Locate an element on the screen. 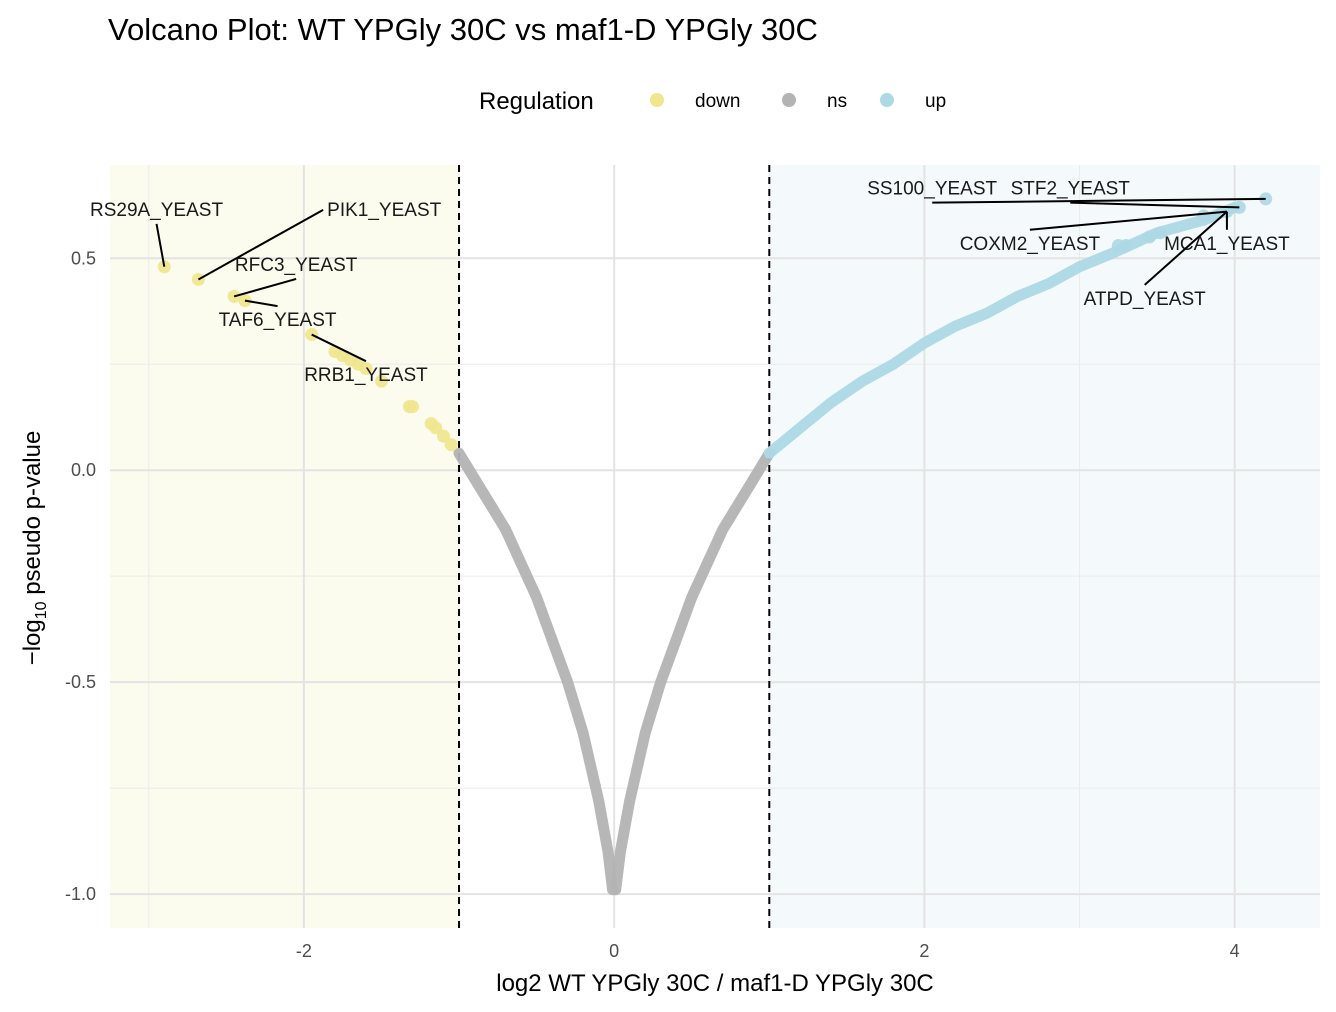 Image resolution: width=1336 pixels, height=1012 pixels. gene-annotation: RFC3_YEAST is located at coordinates (295, 276).